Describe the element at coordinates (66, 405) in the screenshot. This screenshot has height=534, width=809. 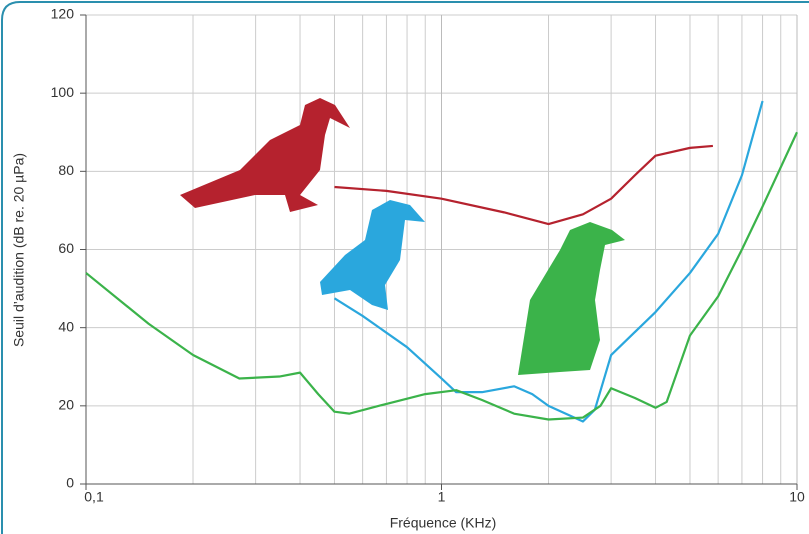
I see `y-tick-label: 20` at that location.